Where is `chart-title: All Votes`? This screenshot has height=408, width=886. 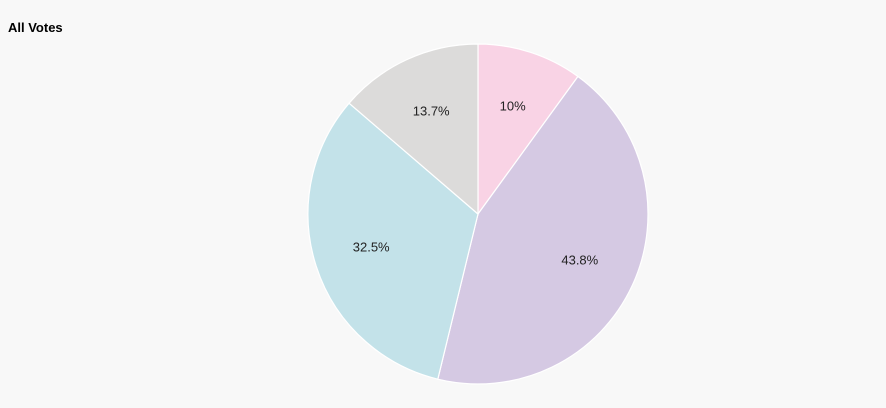
chart-title: All Votes is located at coordinates (35, 27).